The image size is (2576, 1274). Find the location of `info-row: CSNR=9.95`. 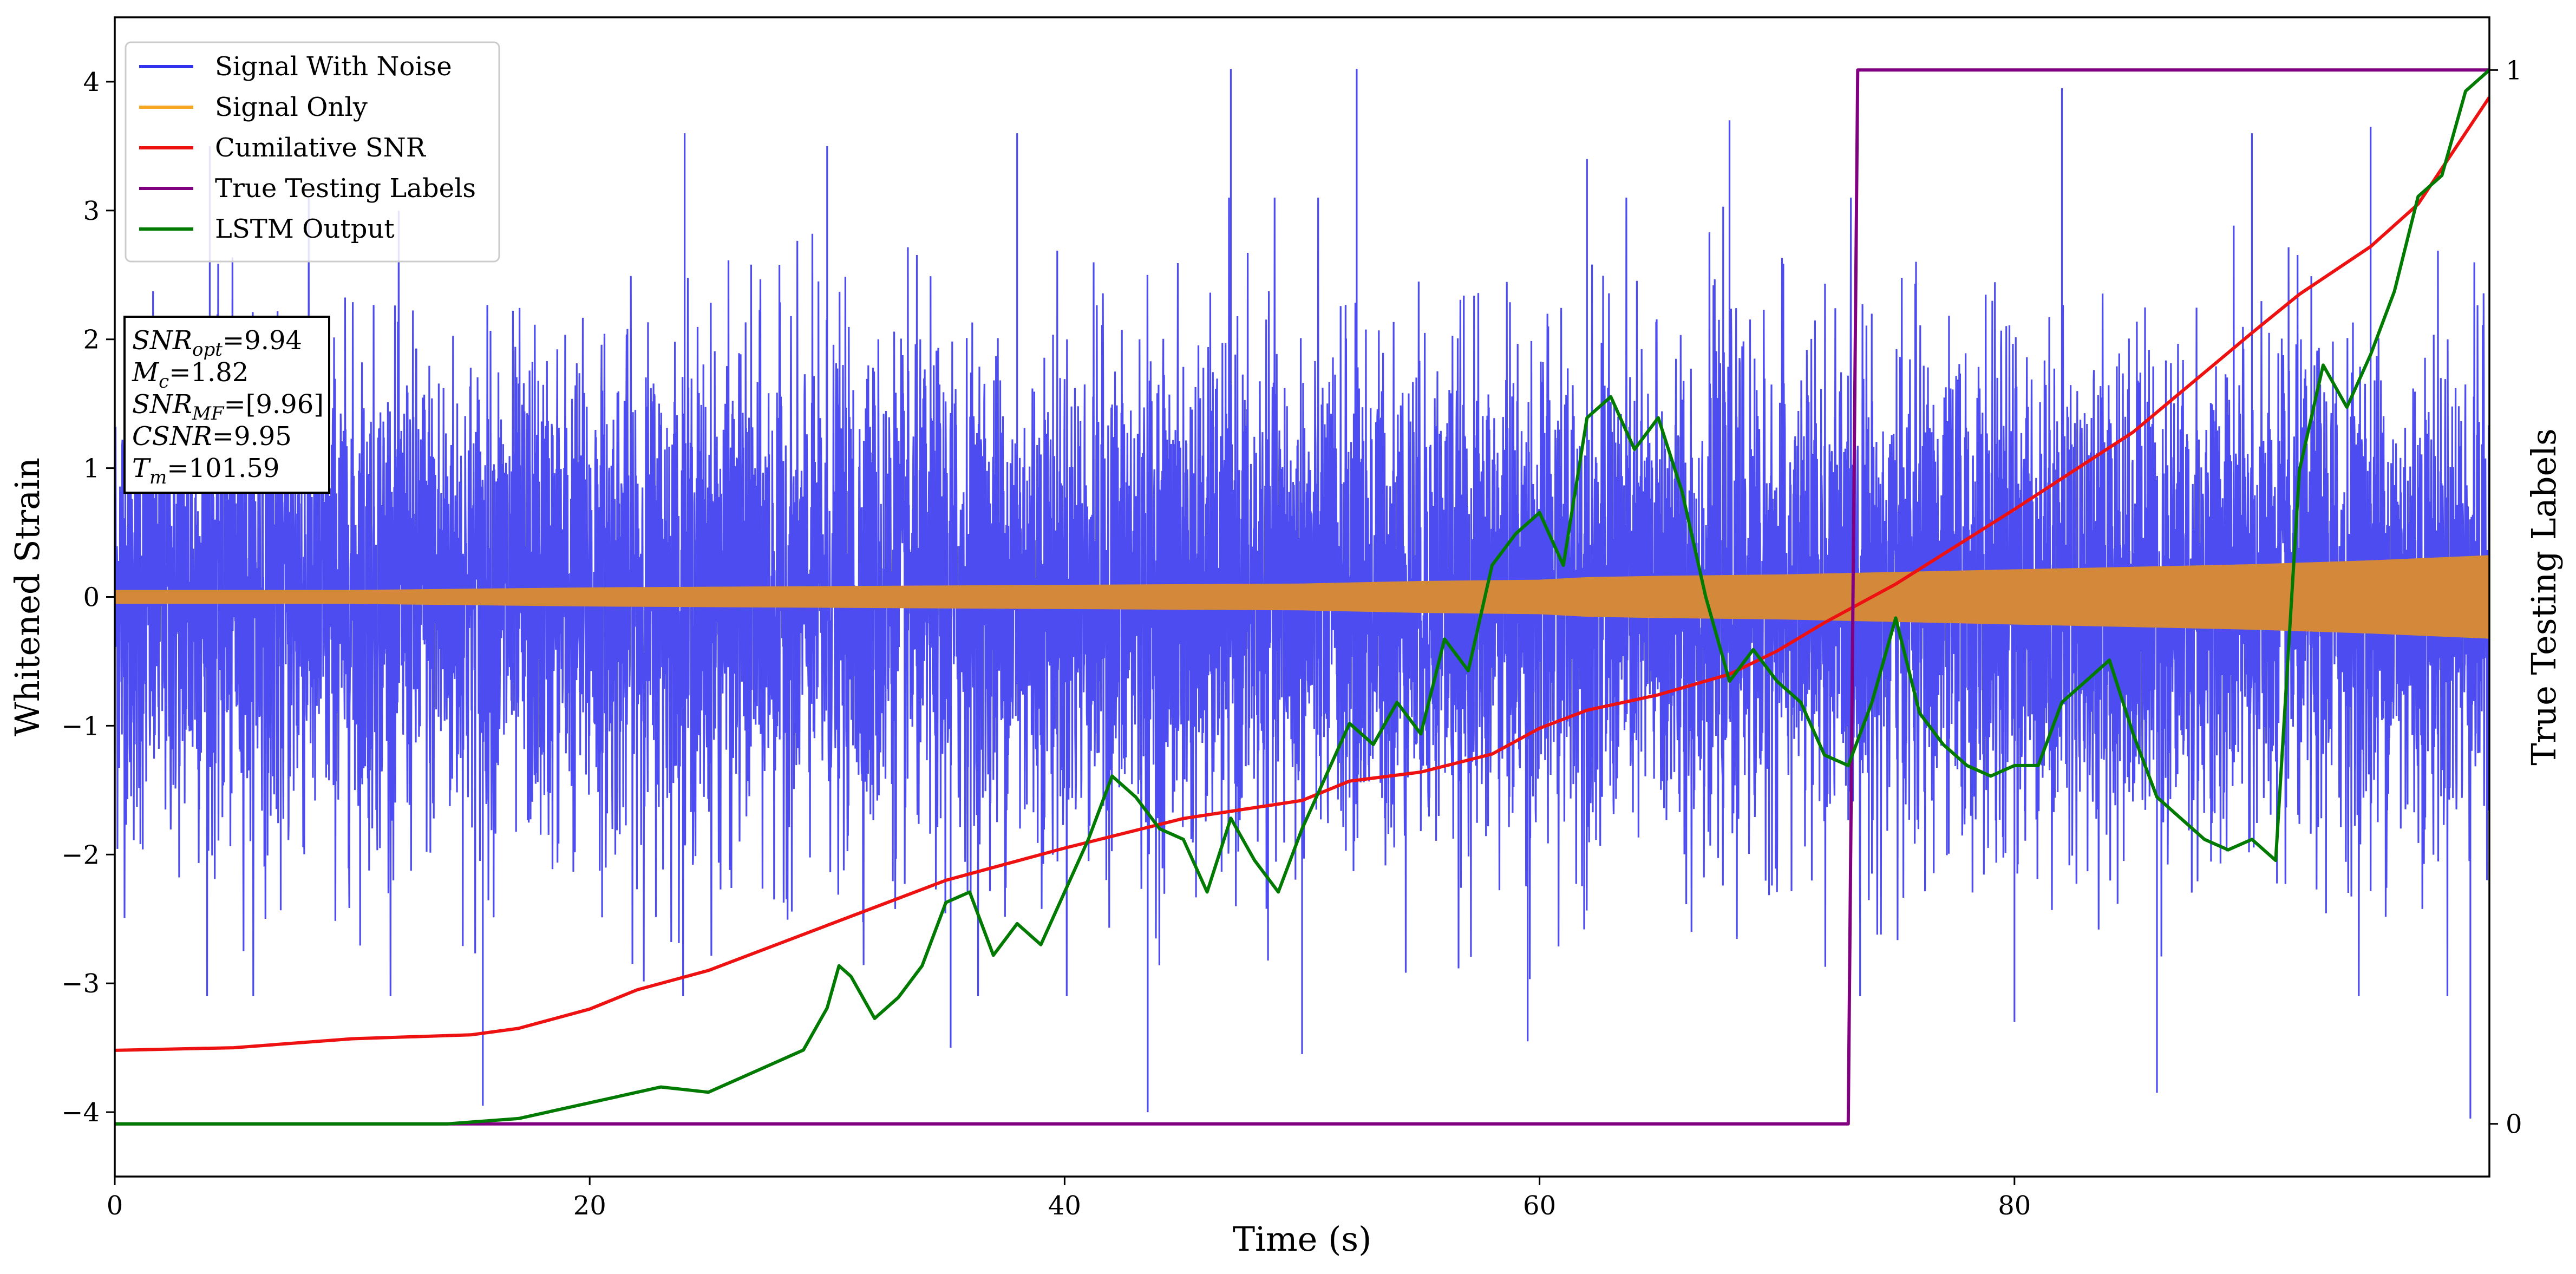

info-row: CSNR=9.95 is located at coordinates (212, 436).